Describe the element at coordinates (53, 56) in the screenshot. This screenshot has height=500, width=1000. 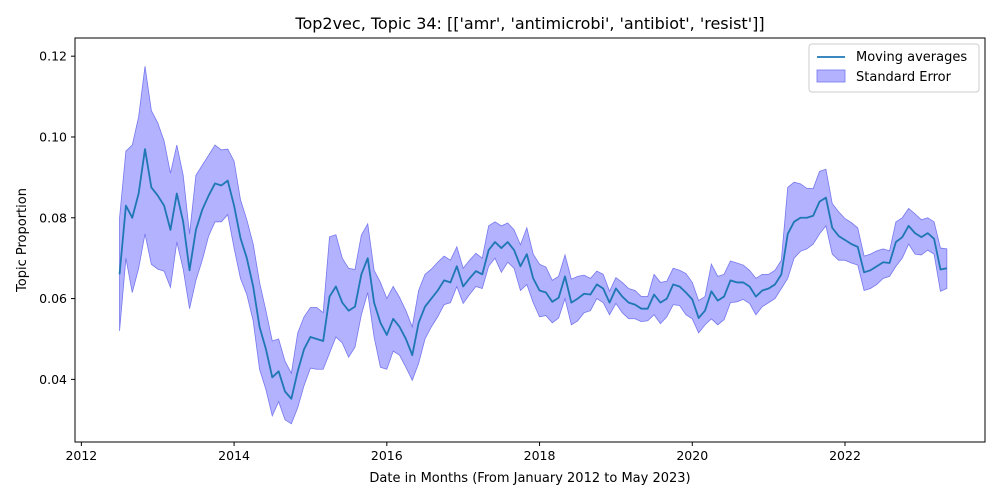
I see `y-tick-label: 0.12` at that location.